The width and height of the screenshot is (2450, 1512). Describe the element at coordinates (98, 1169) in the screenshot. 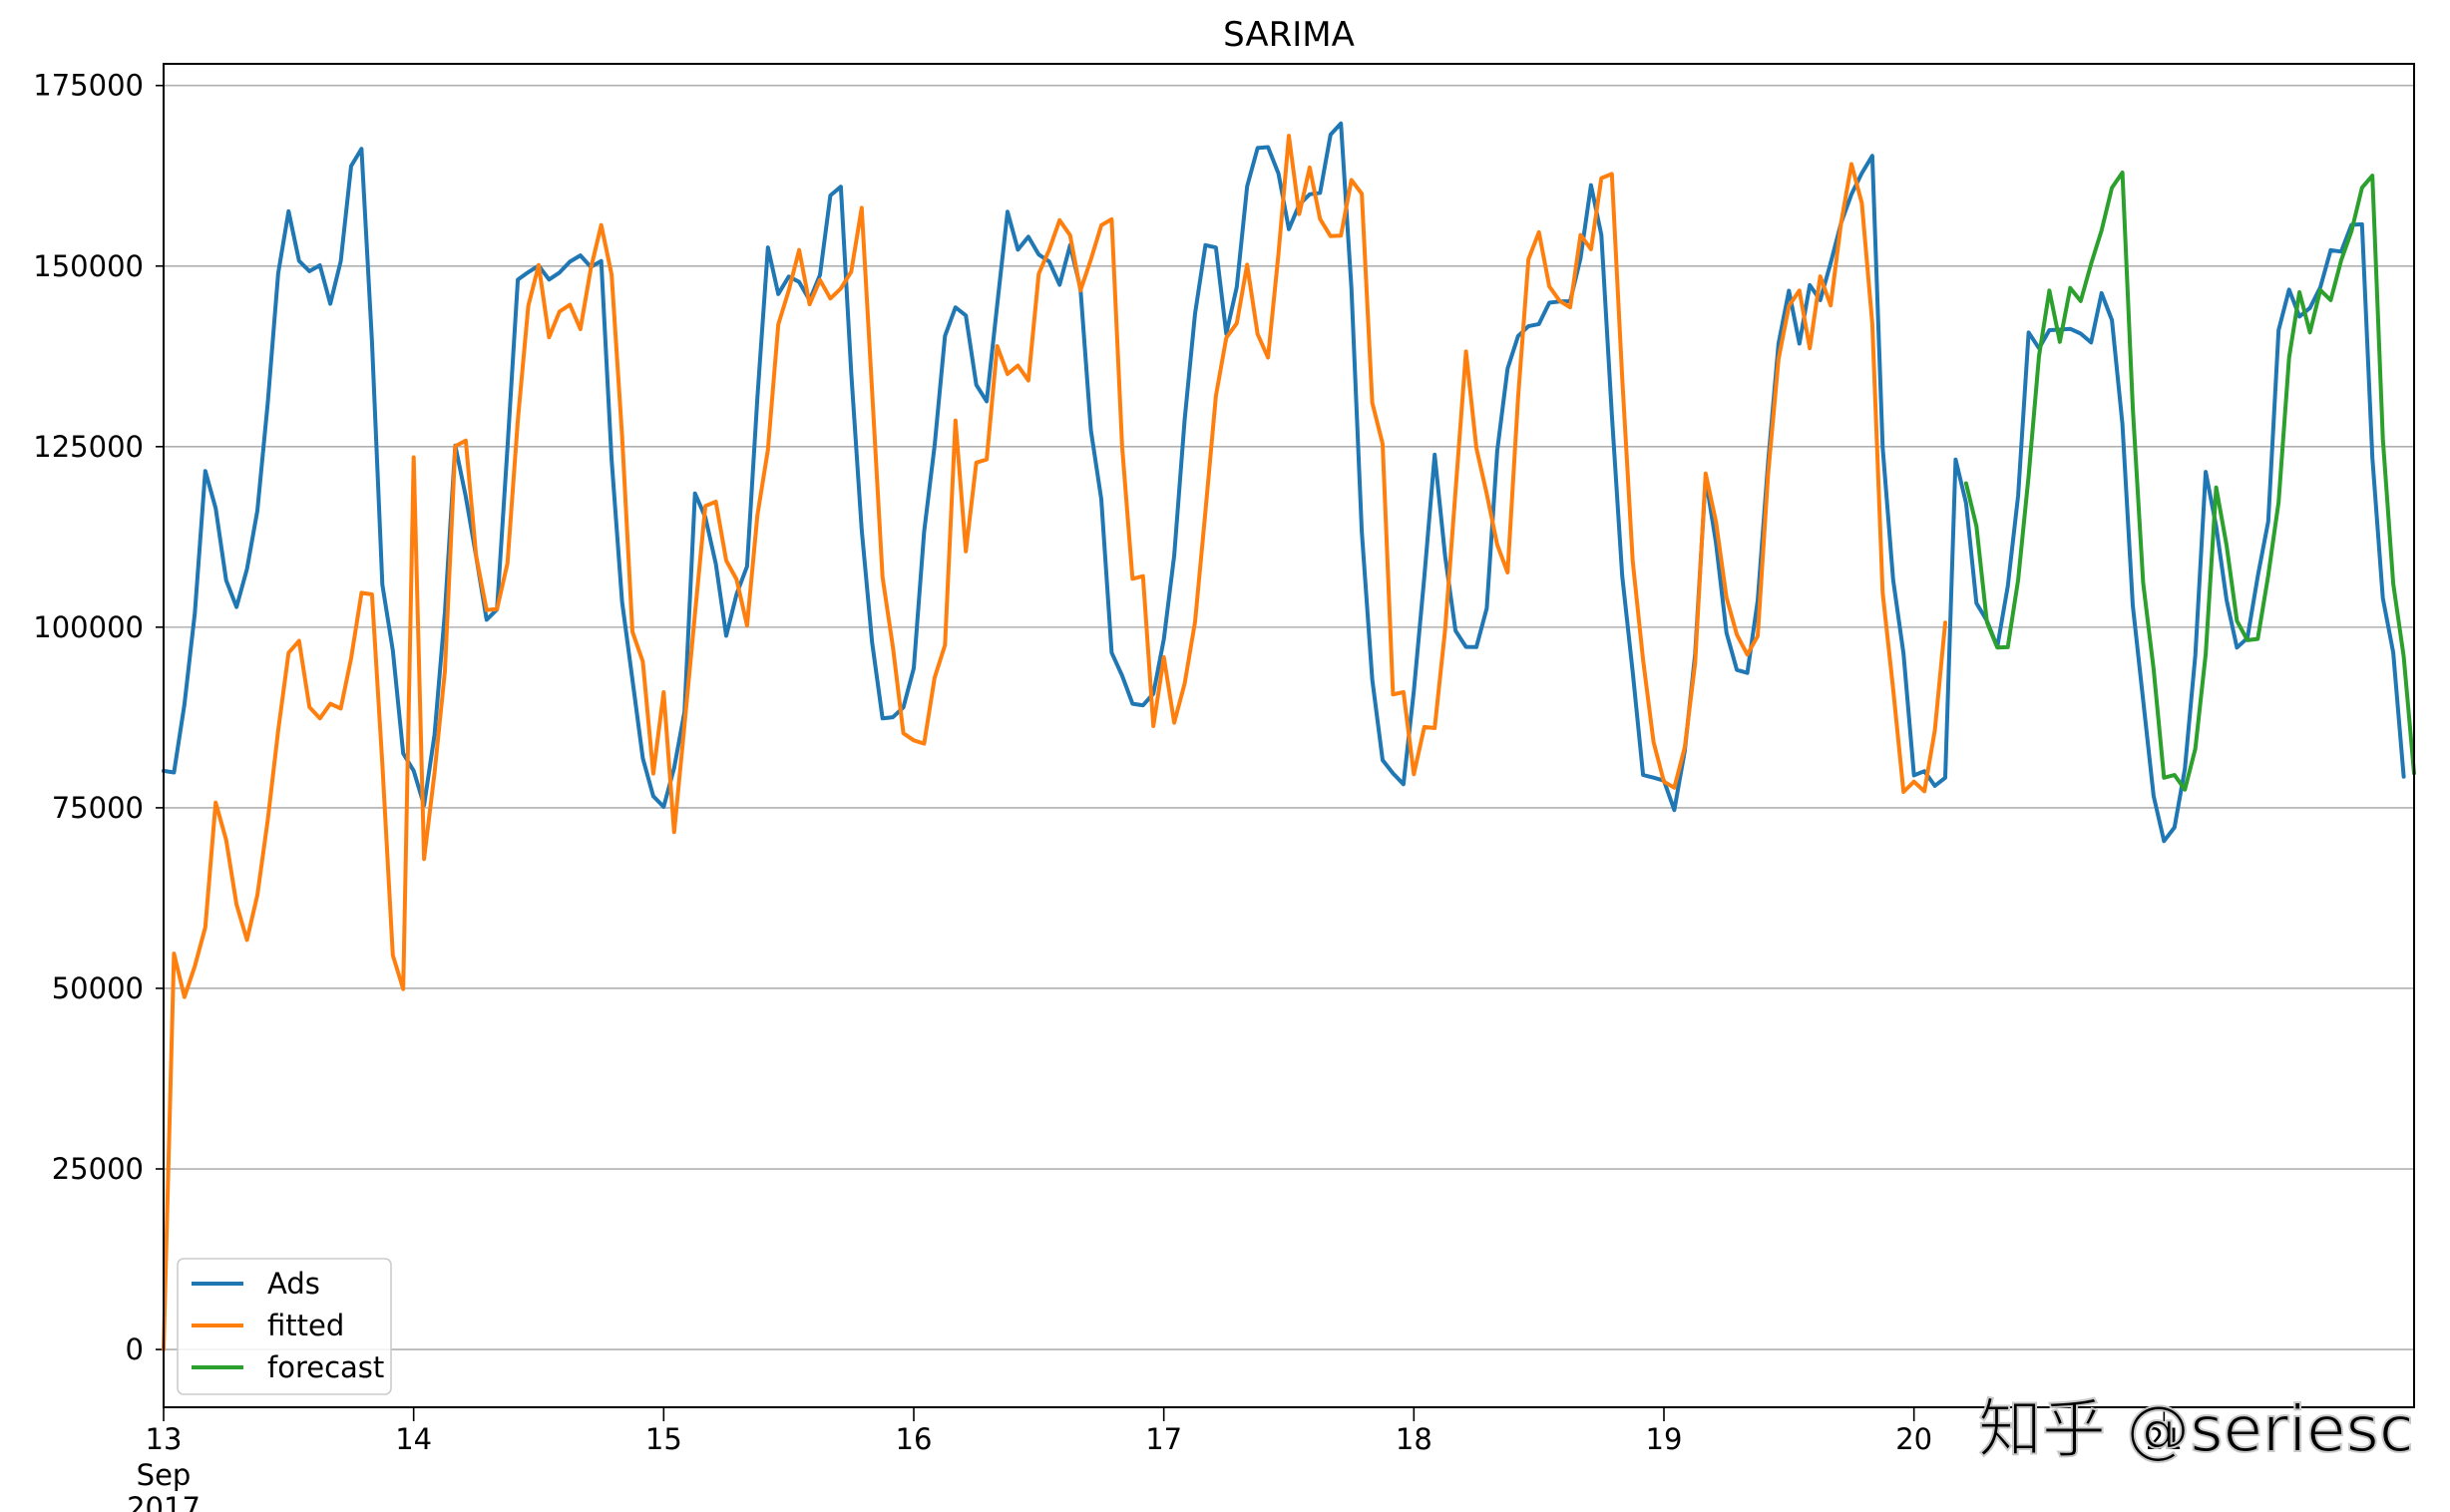

I see `y-tick-label: 25000` at that location.